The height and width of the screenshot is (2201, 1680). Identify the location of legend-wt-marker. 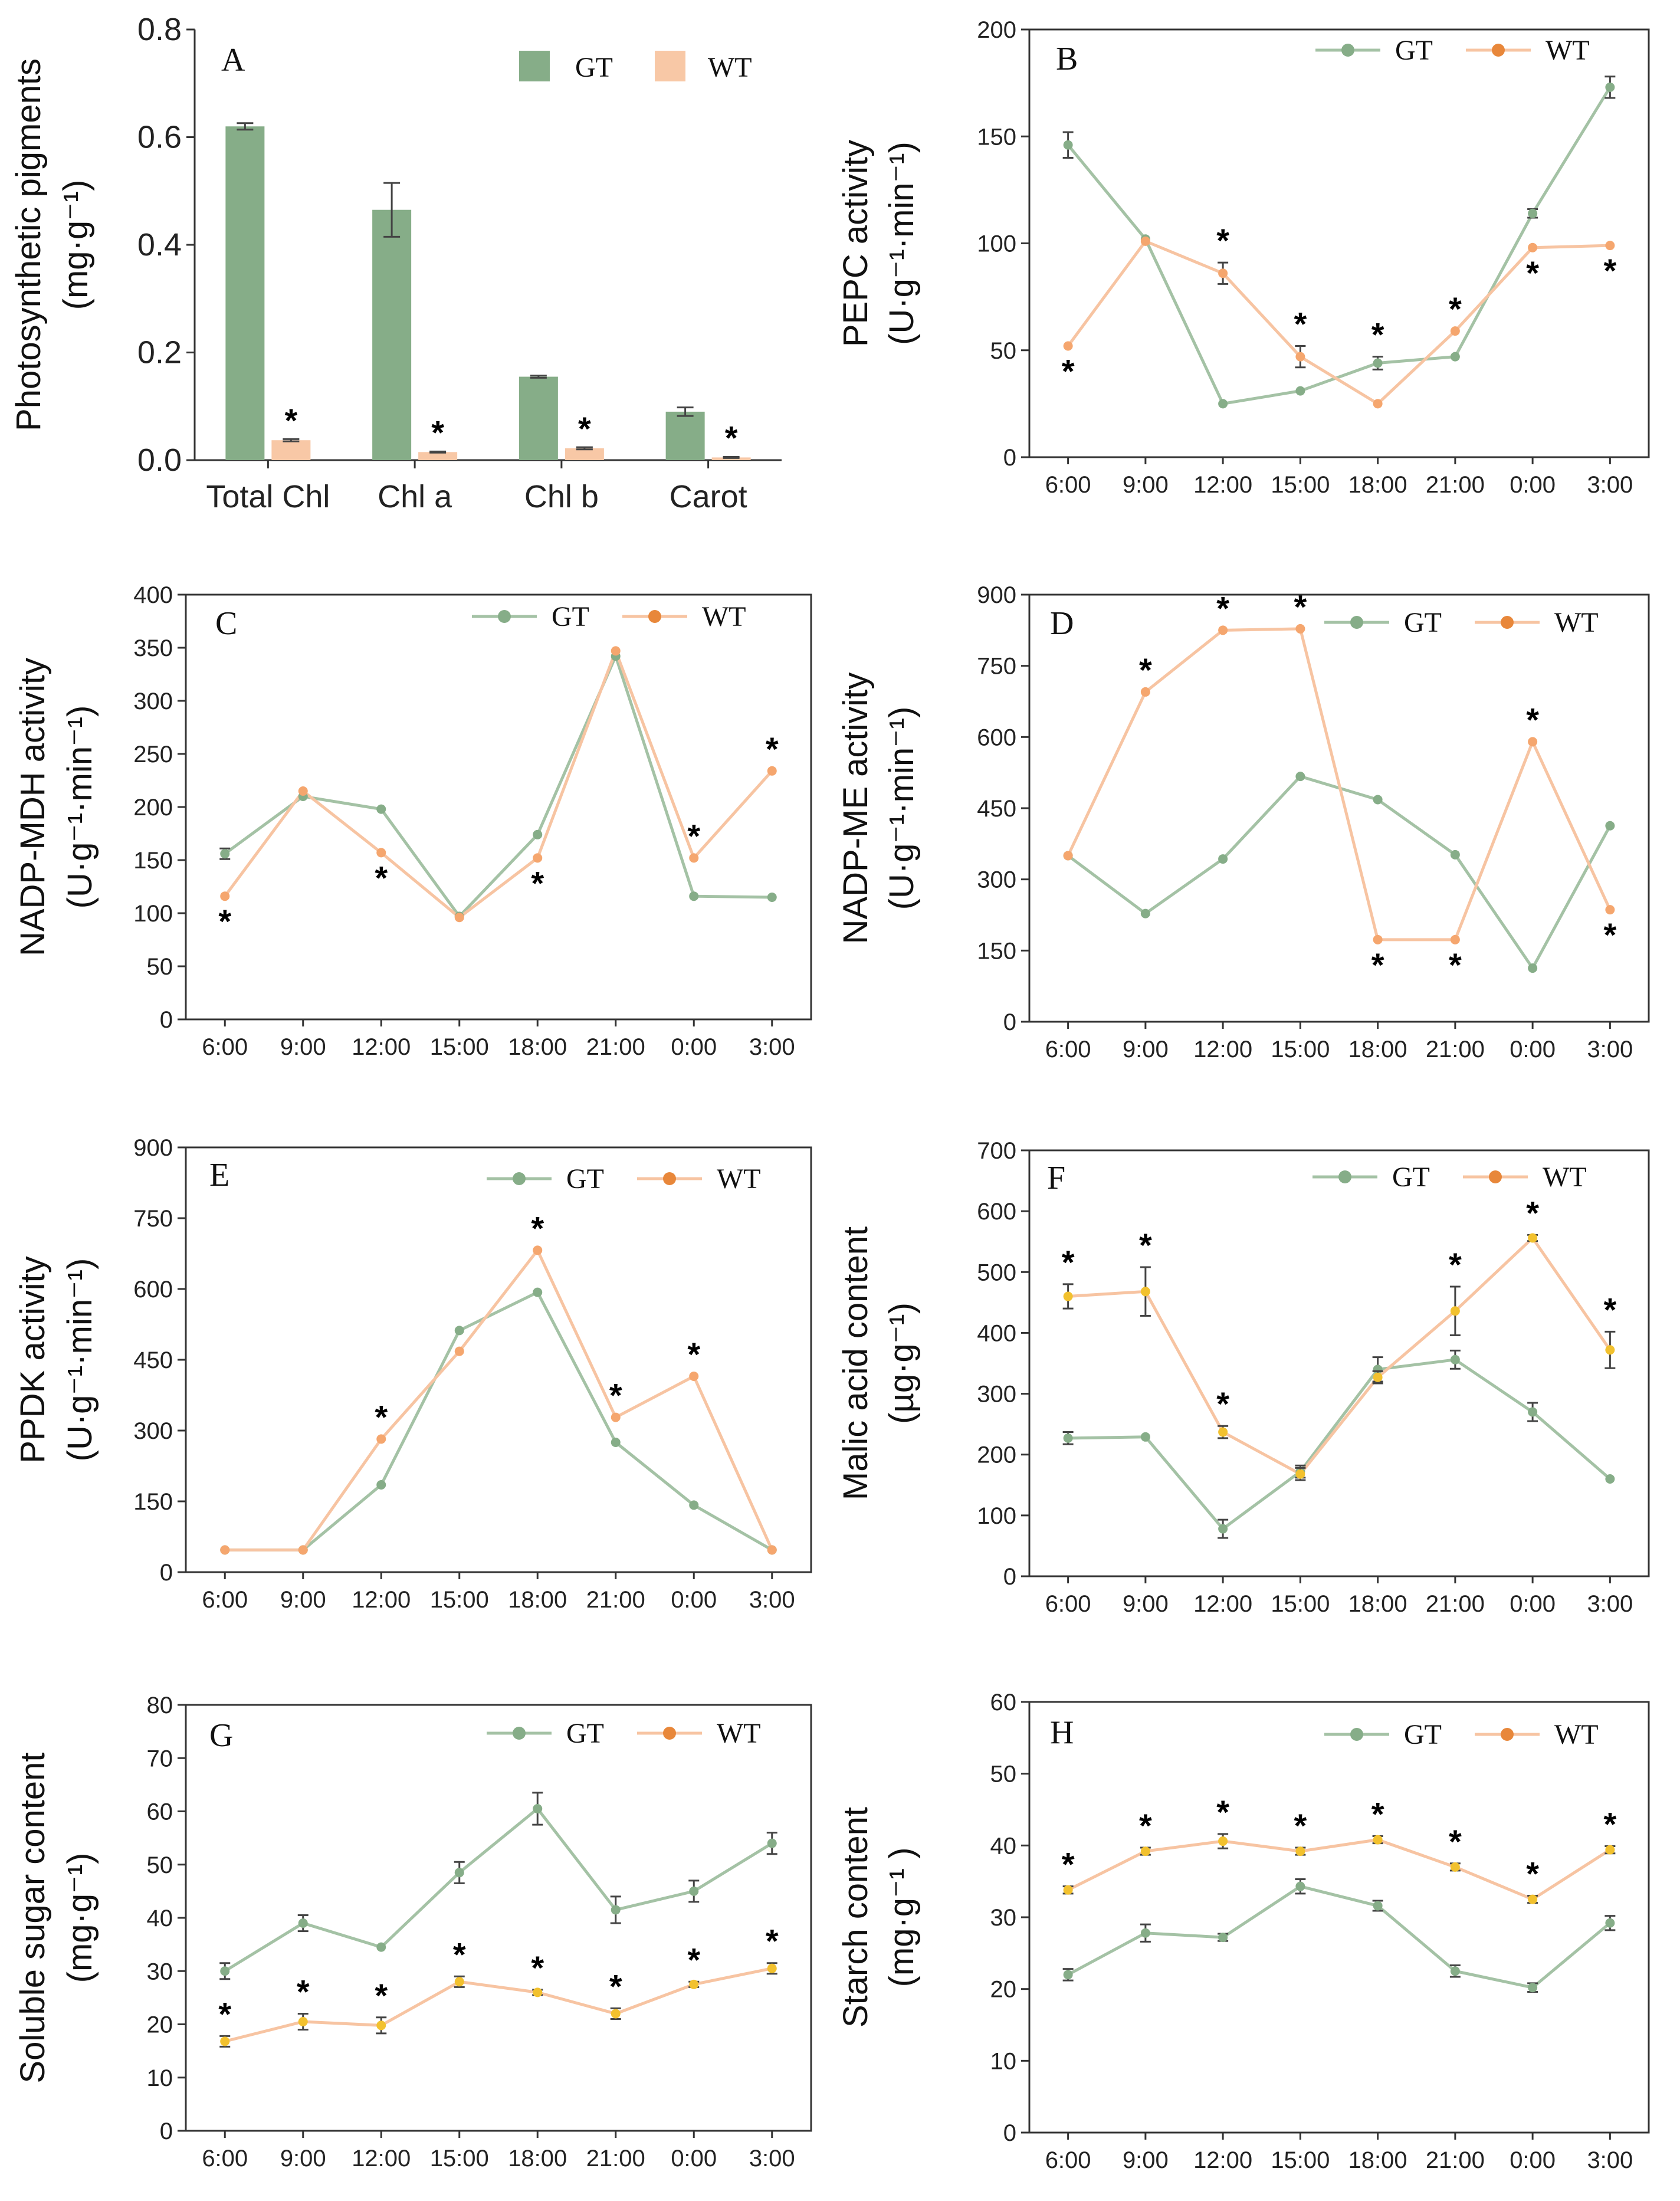
(1507, 623).